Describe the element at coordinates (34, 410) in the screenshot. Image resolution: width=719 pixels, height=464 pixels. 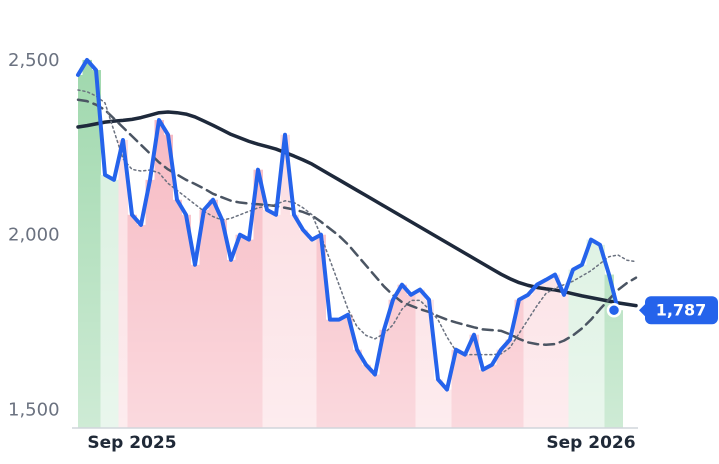
I see `y-tick-label: 1,500` at that location.